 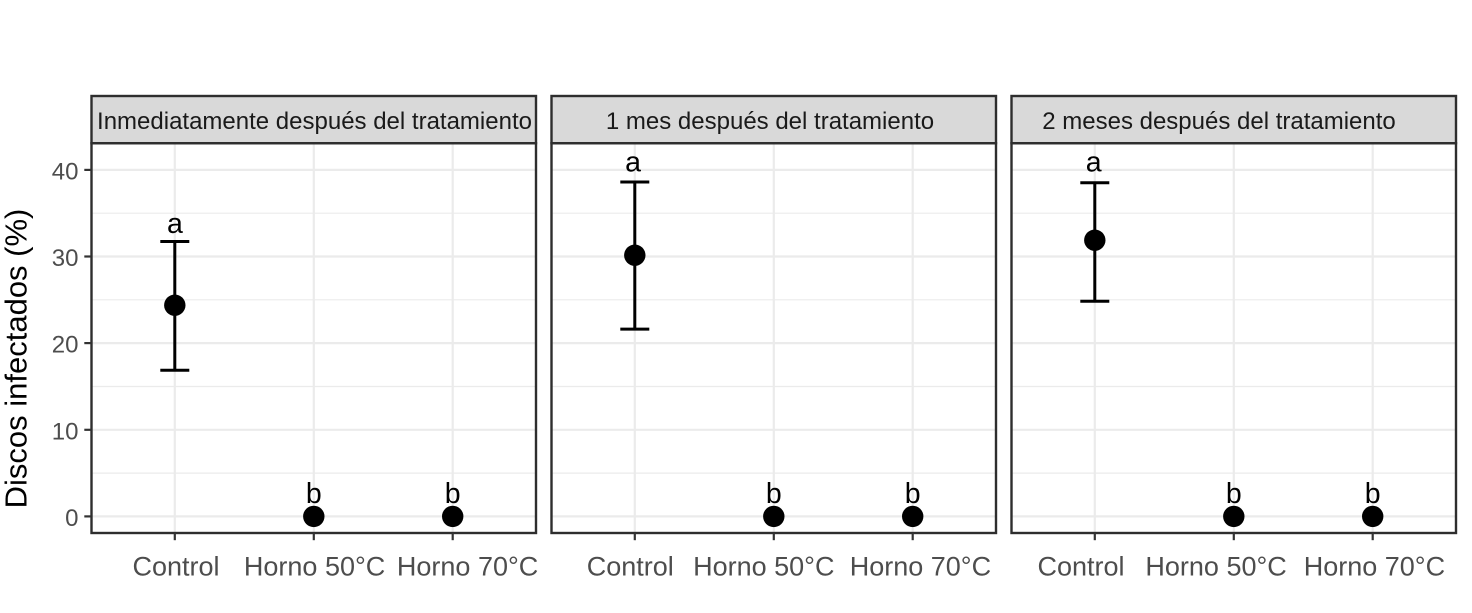 I want to click on svg-text: Discos infectados (%), so click(x=17, y=359).